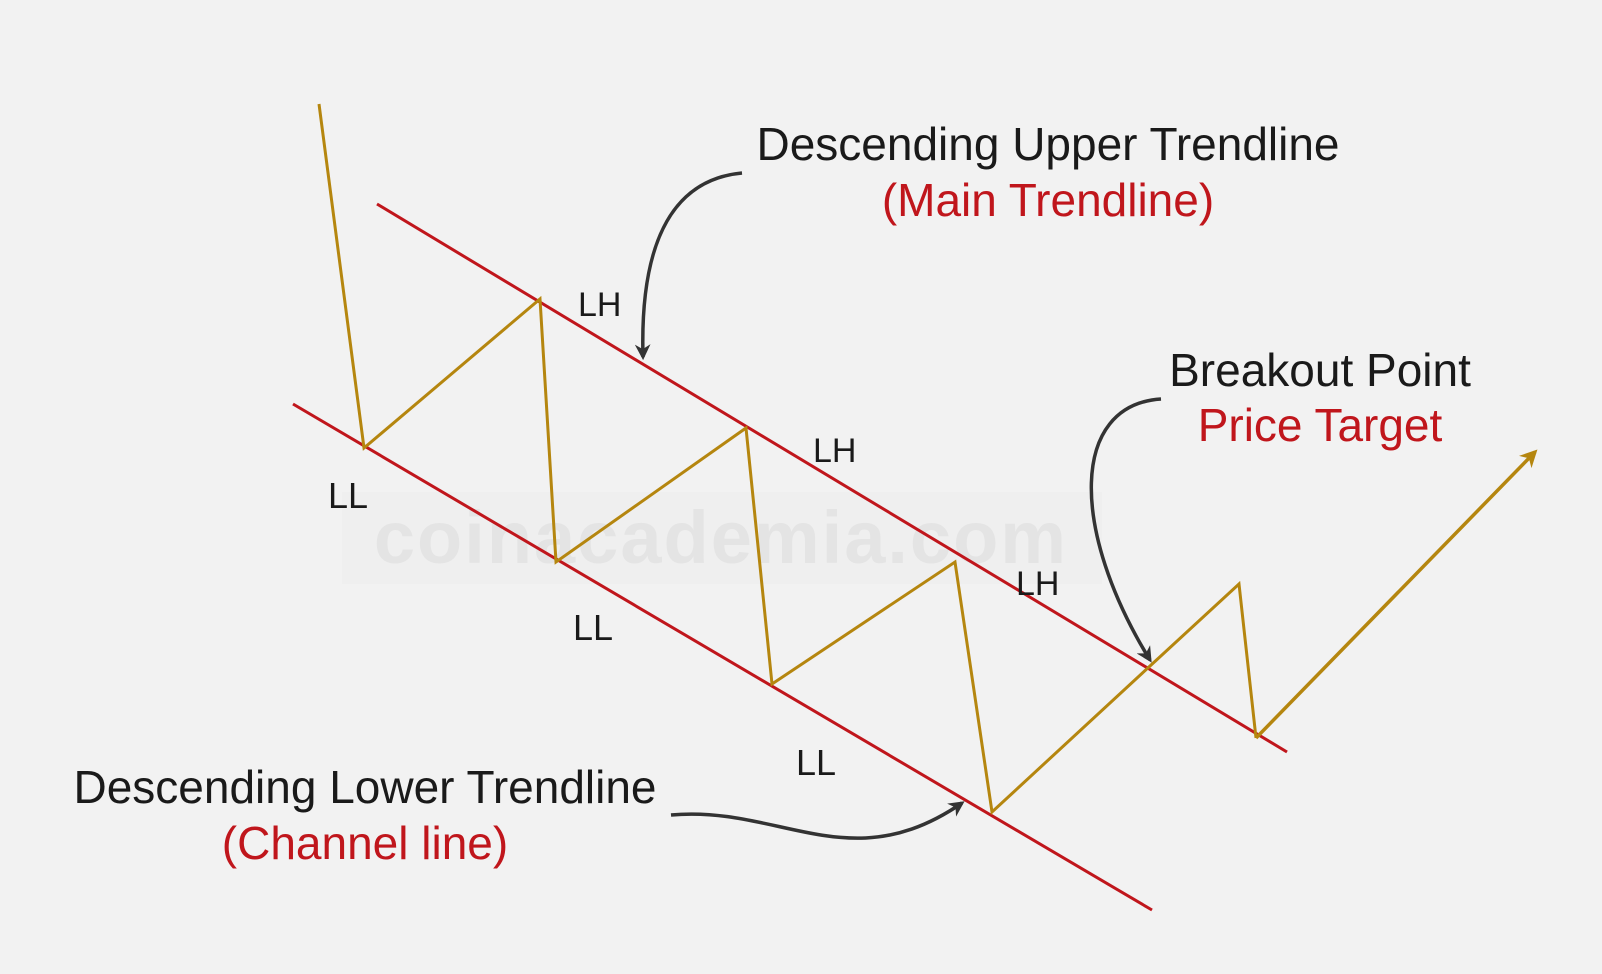 The image size is (1602, 974). Describe the element at coordinates (1125, 530) in the screenshot. I see `breakout-callout-arrow` at that location.